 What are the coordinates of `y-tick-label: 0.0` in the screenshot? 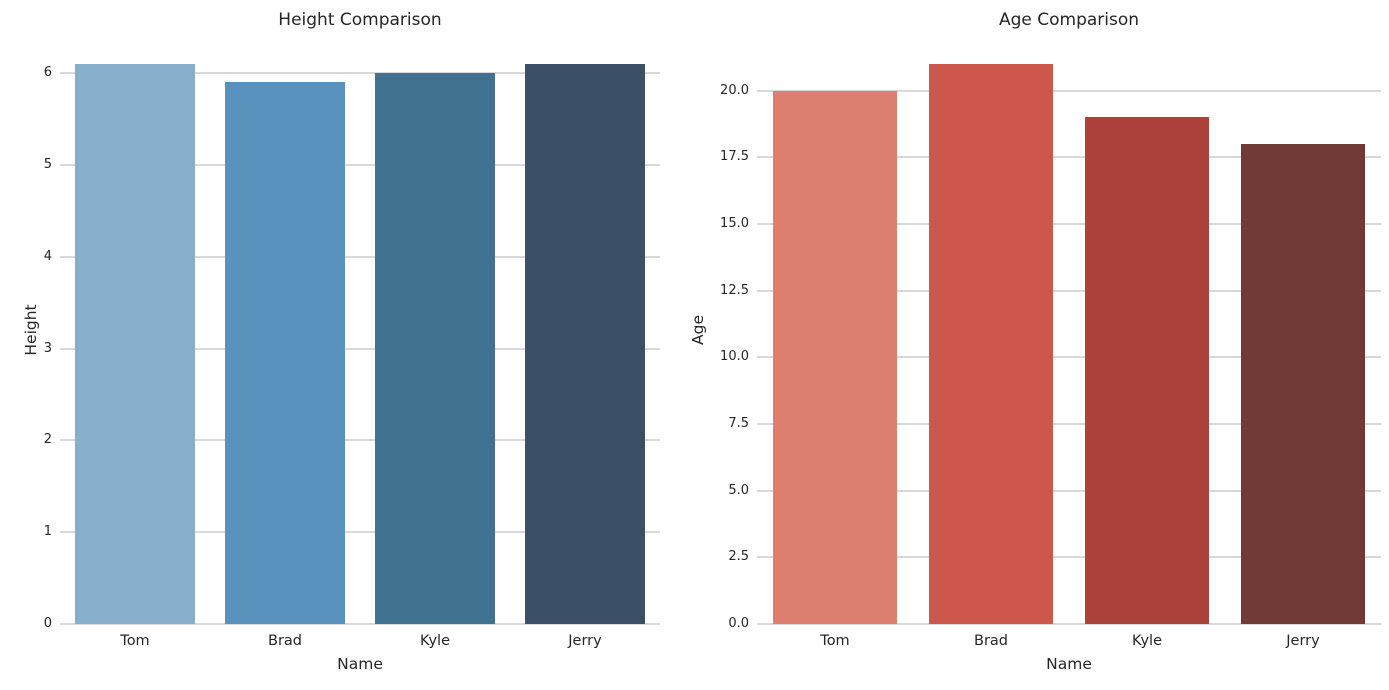 It's located at (738, 623).